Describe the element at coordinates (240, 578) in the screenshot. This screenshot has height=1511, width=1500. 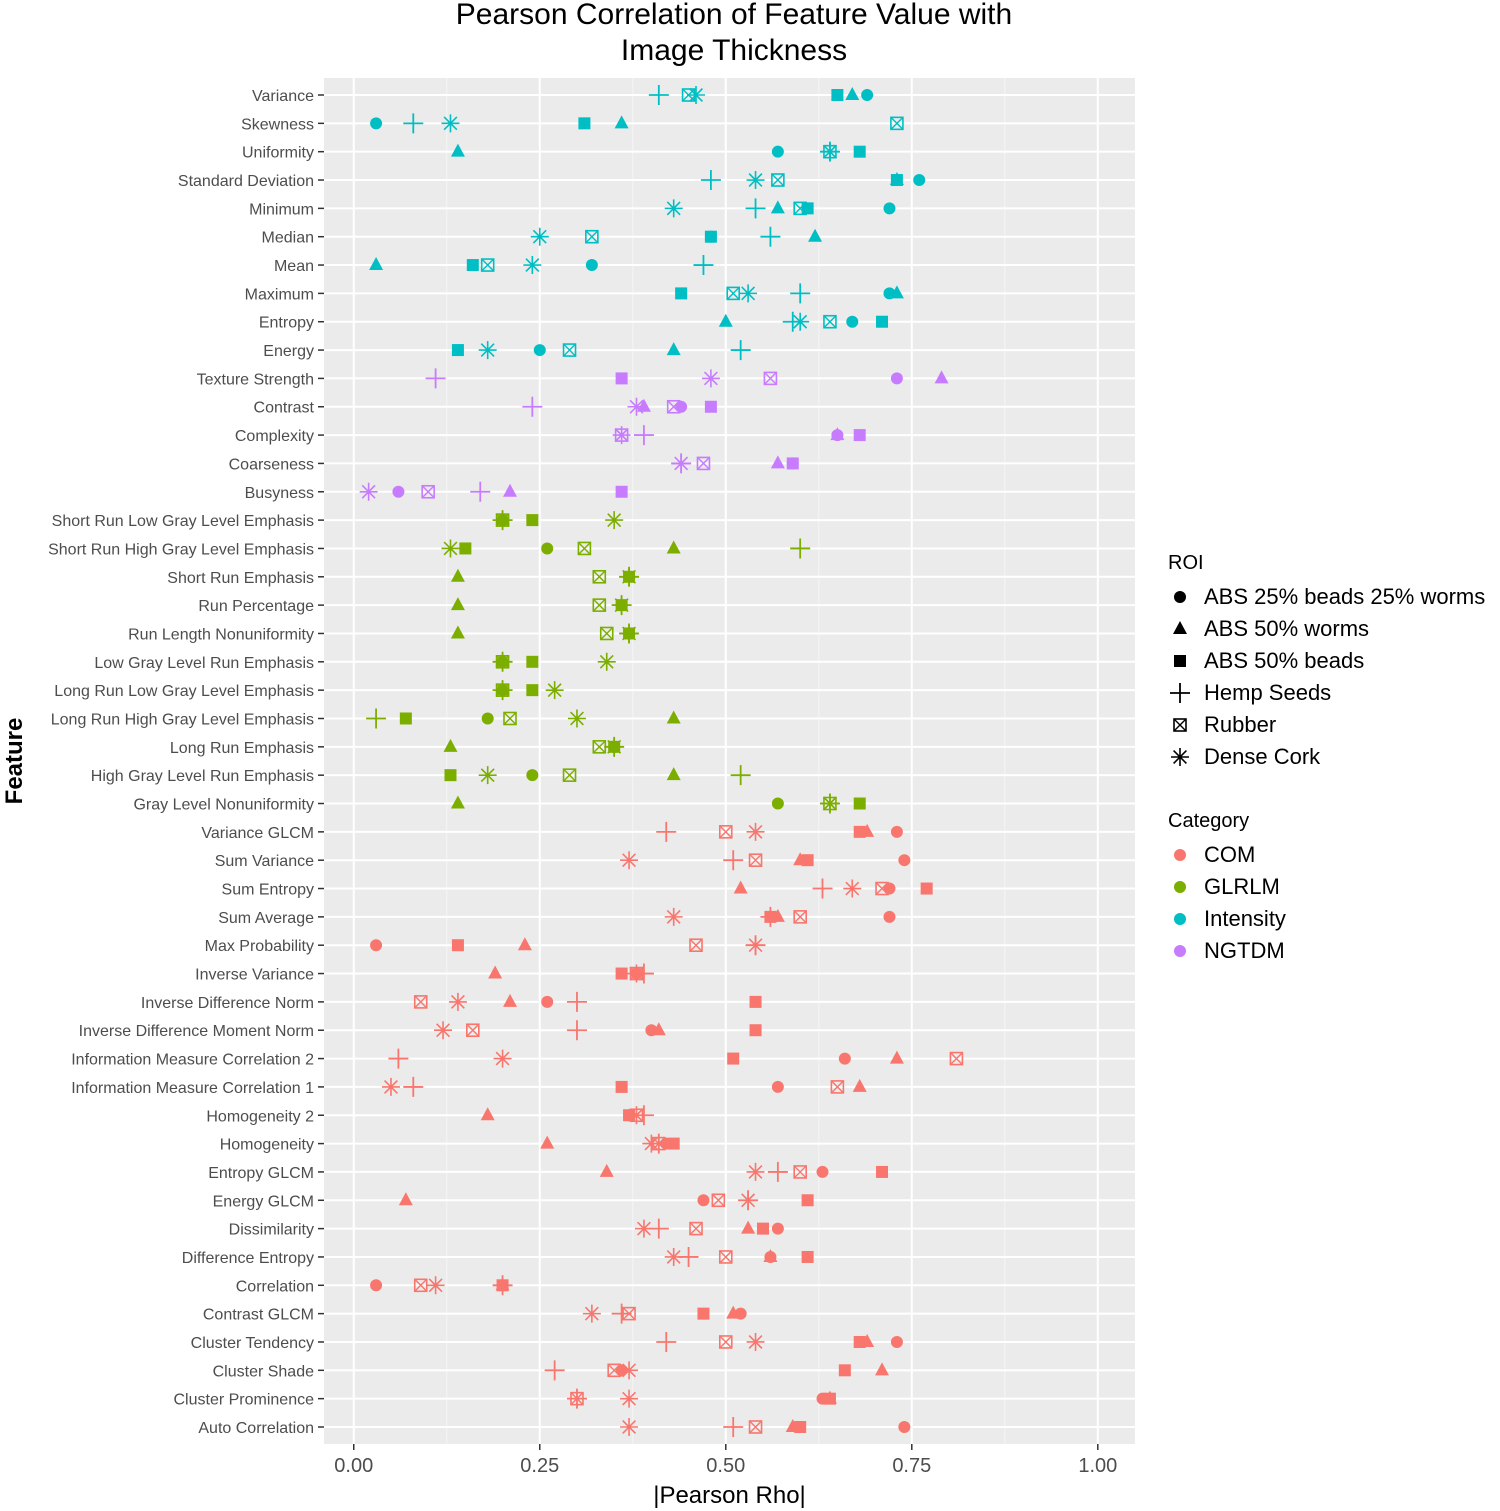
I see `y-tick-label: Short Run Emphasis` at that location.